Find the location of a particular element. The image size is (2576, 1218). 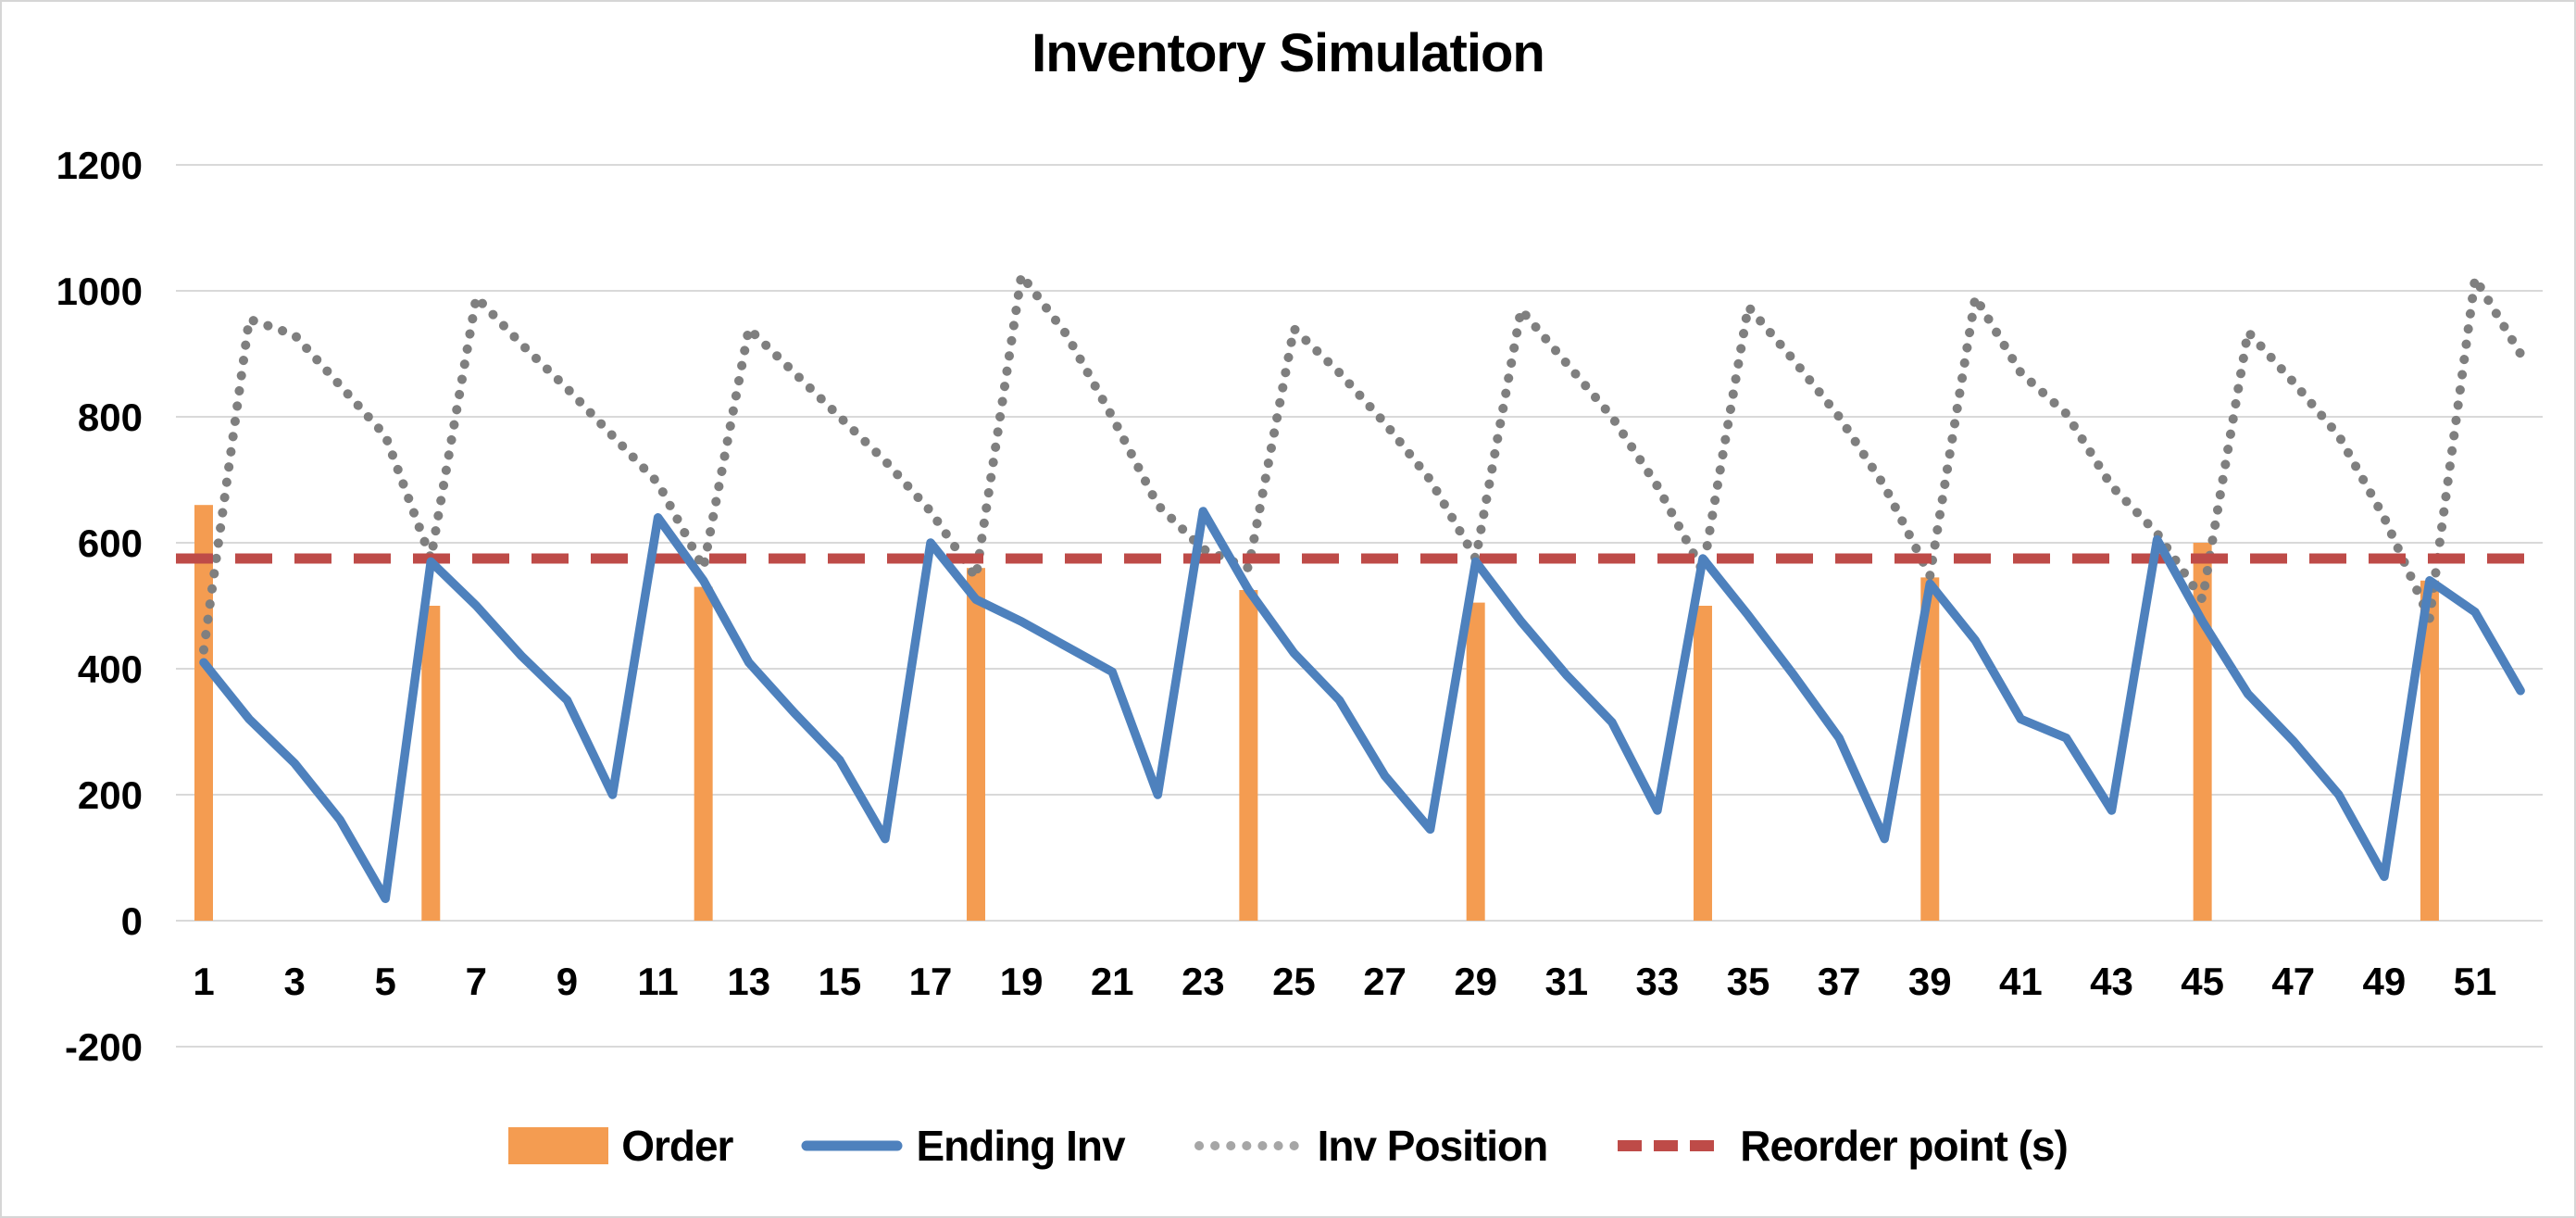

chart-title: Inventory Simulation is located at coordinates (1289, 53).